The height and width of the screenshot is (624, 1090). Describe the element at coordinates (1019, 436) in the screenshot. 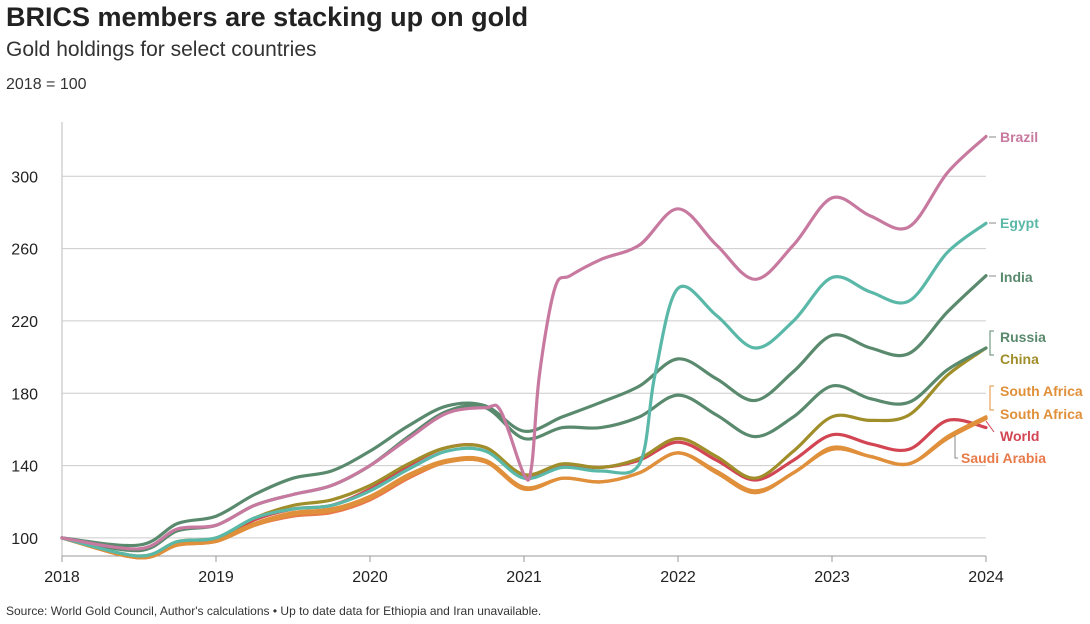

I see `series-label-world: World` at that location.